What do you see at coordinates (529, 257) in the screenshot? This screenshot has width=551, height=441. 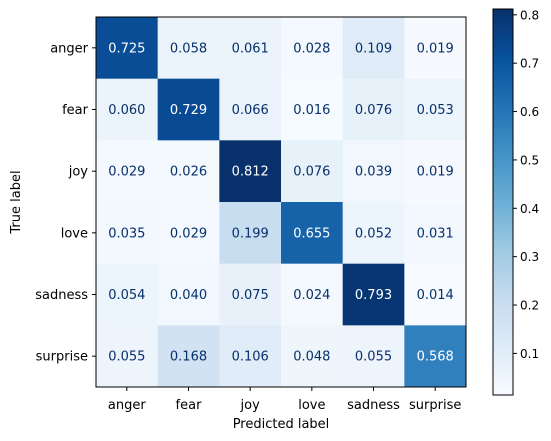 I see `colorbar-tick-label: 0.3` at bounding box center [529, 257].